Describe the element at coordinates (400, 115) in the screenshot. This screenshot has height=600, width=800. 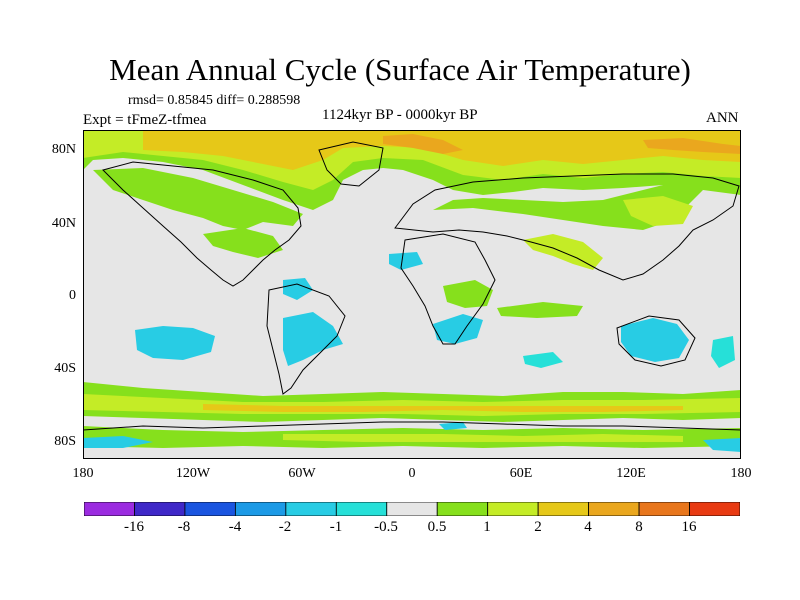
I see `period-text: 1124kyr BP - 0000kyr BP` at that location.